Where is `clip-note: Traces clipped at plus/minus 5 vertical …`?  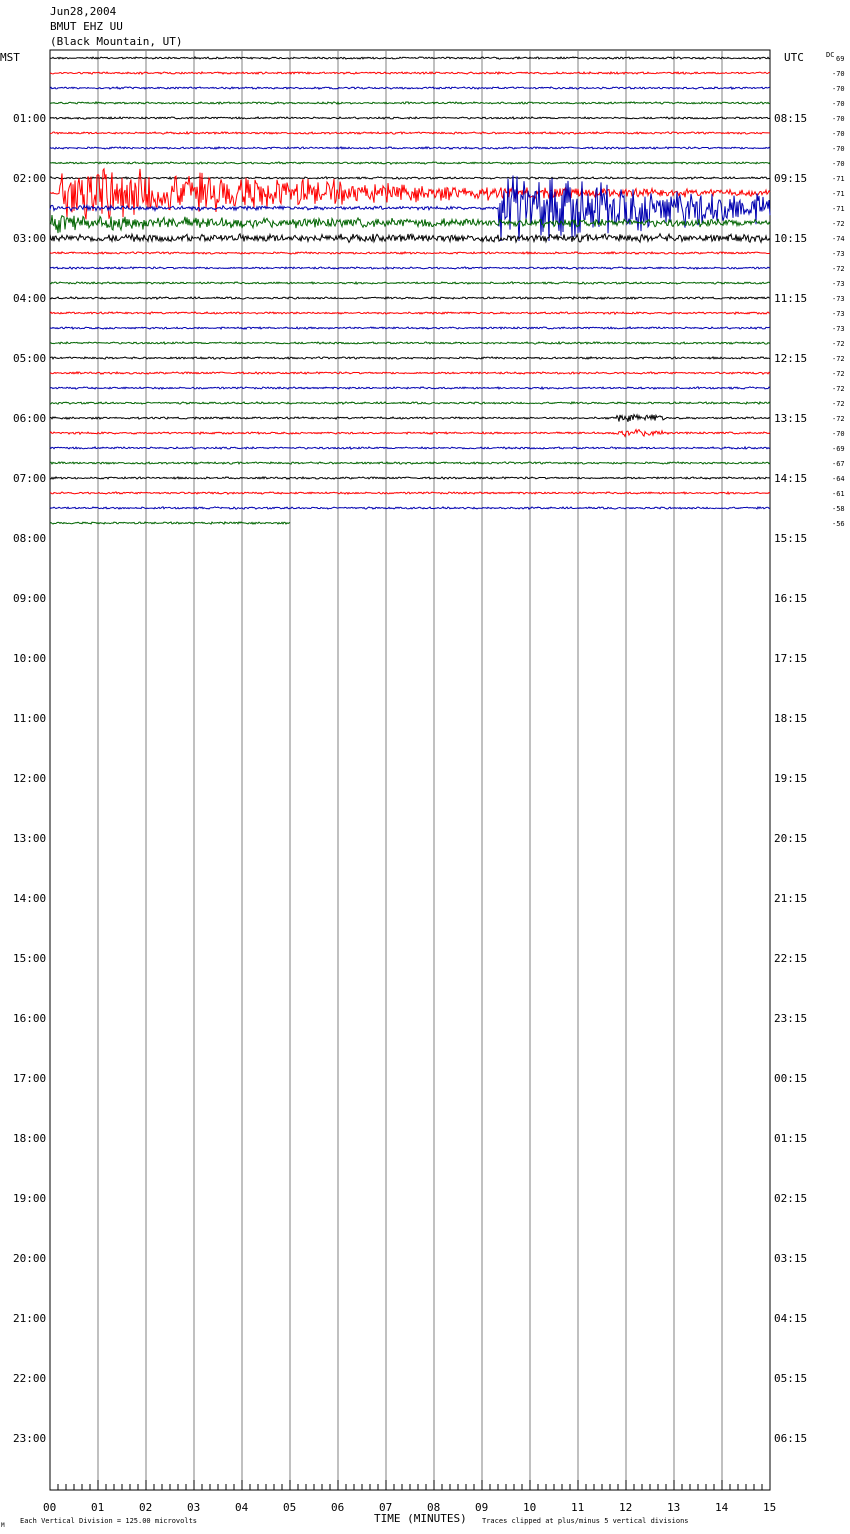
clip-note: Traces clipped at plus/minus 5 vertical … is located at coordinates (585, 1521).